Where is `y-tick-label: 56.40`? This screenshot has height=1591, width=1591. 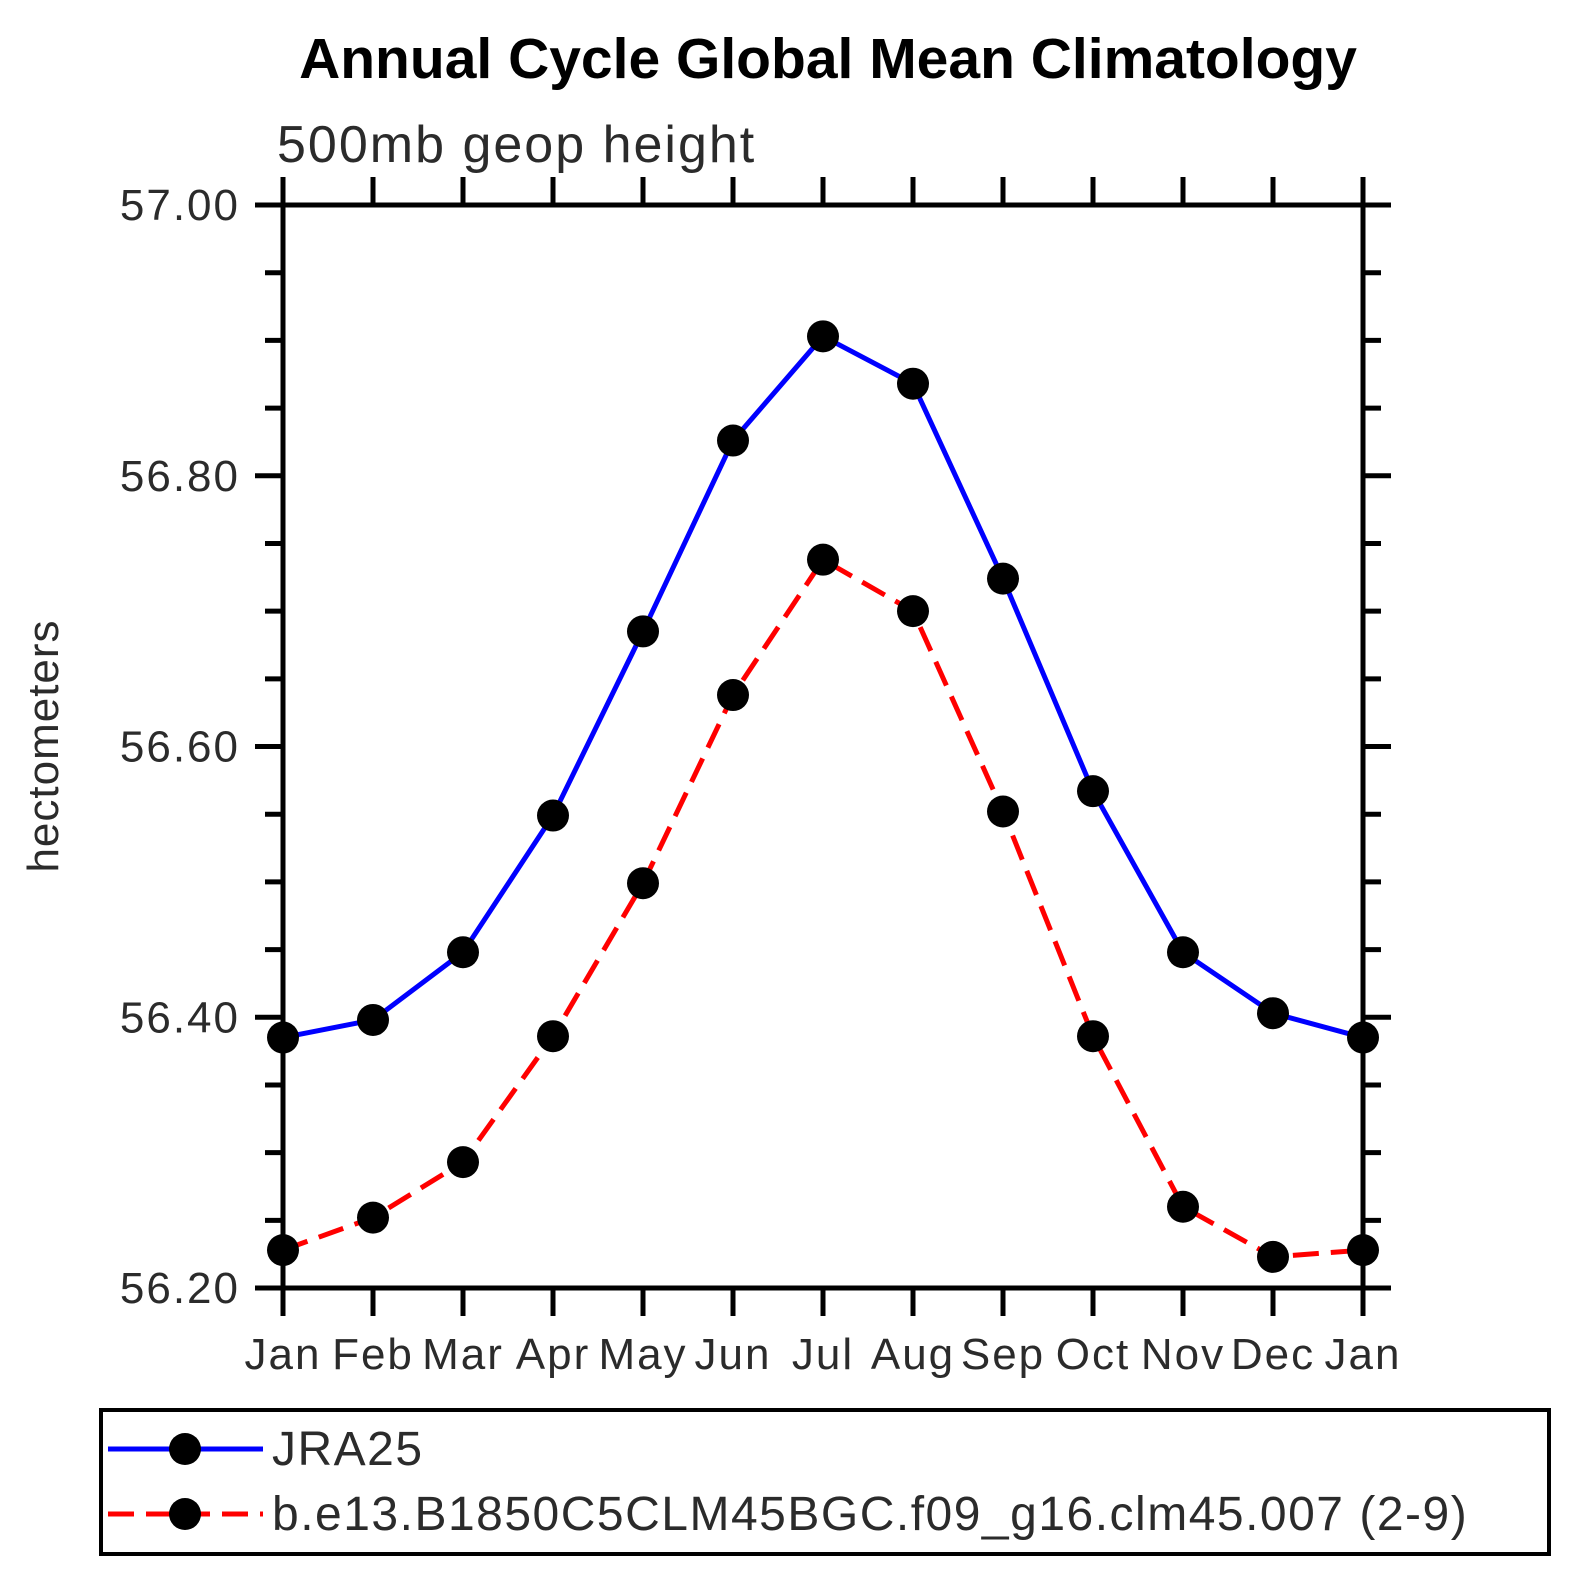 y-tick-label: 56.40 is located at coordinates (180, 1017).